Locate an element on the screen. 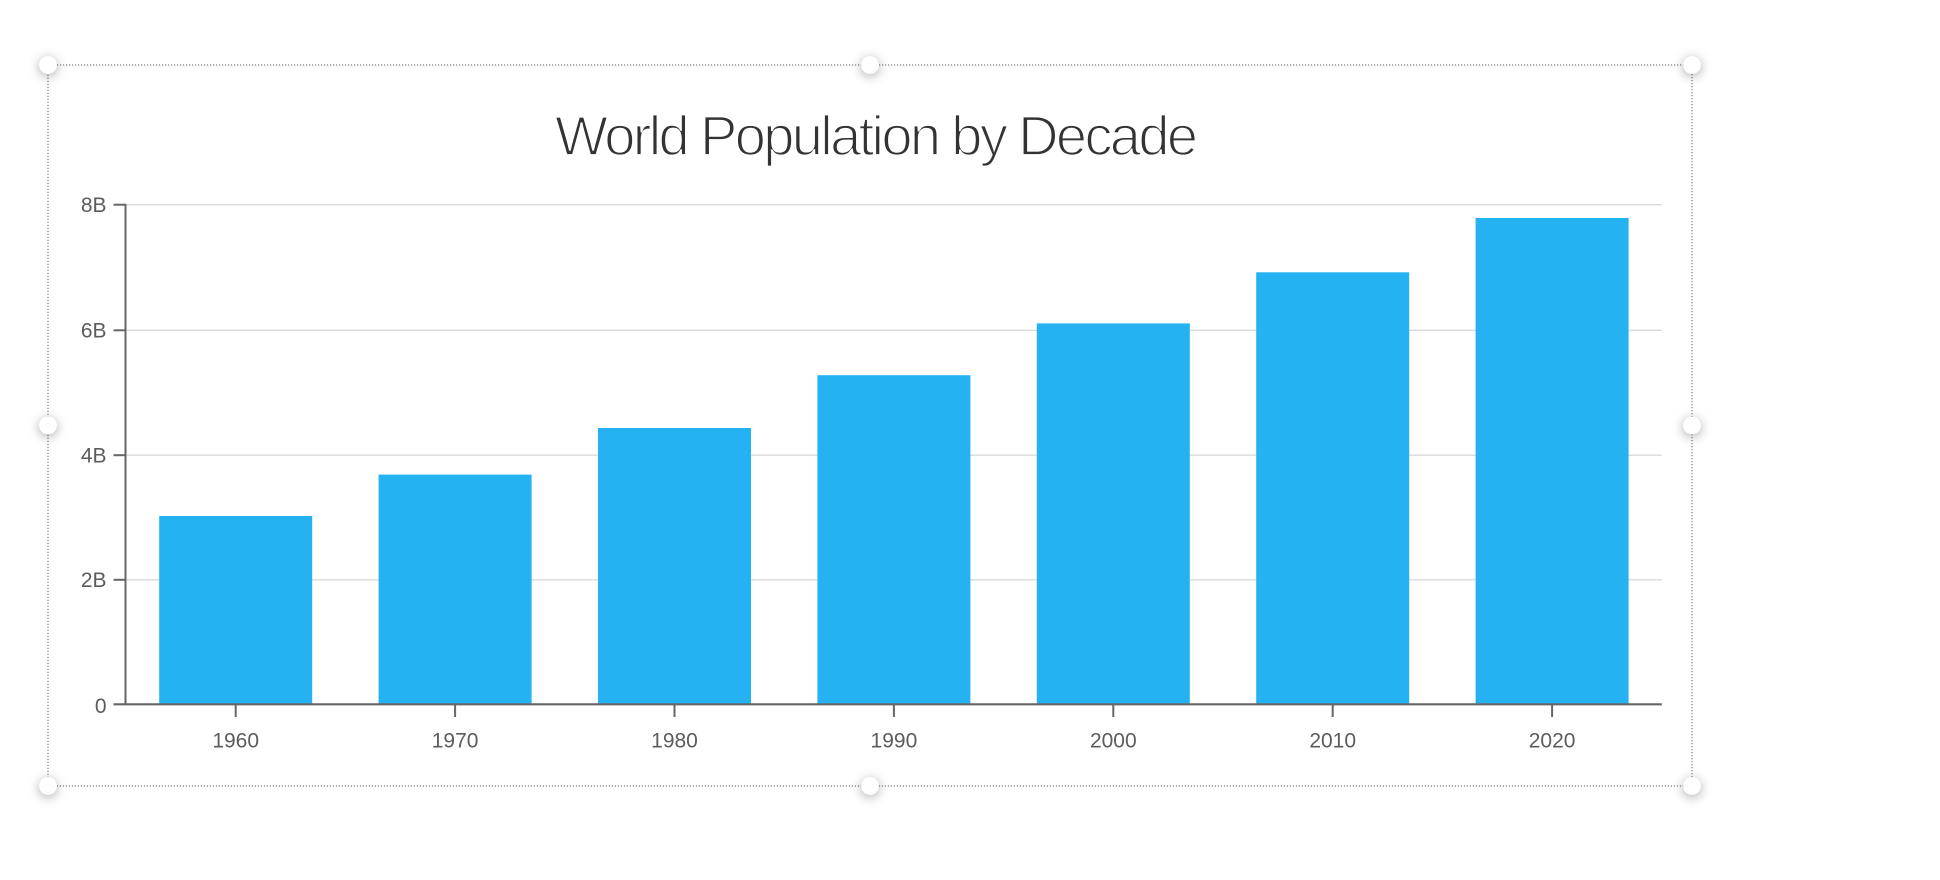 The image size is (1940, 880). svg-text: 2020 is located at coordinates (1552, 740).